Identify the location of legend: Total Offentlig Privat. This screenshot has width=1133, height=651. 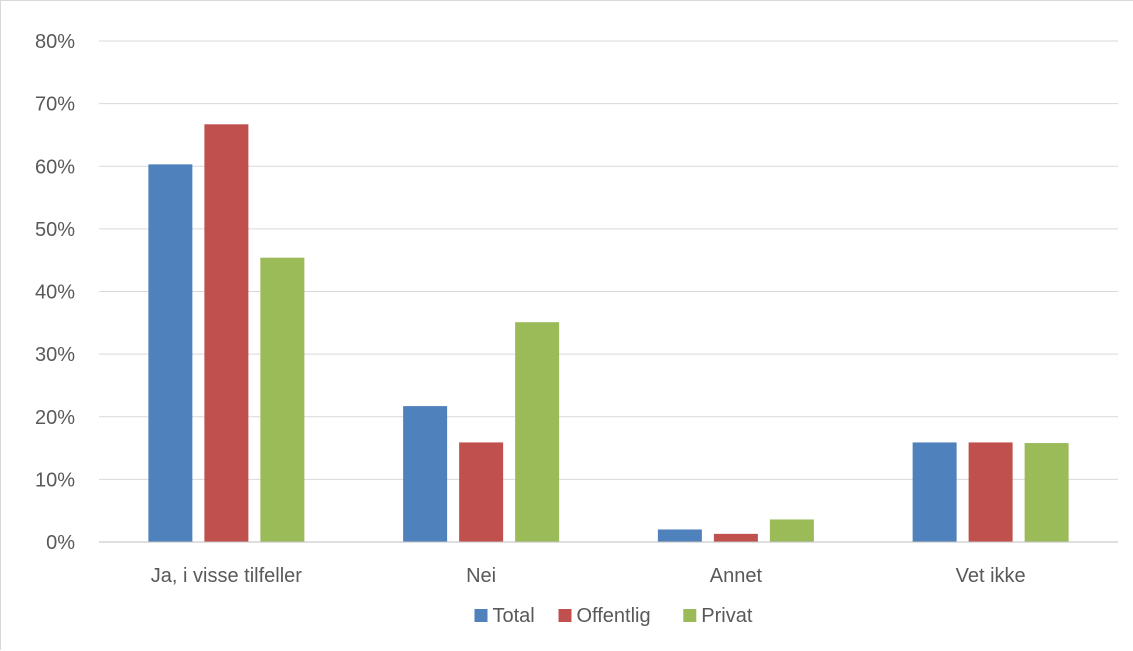
(613, 616).